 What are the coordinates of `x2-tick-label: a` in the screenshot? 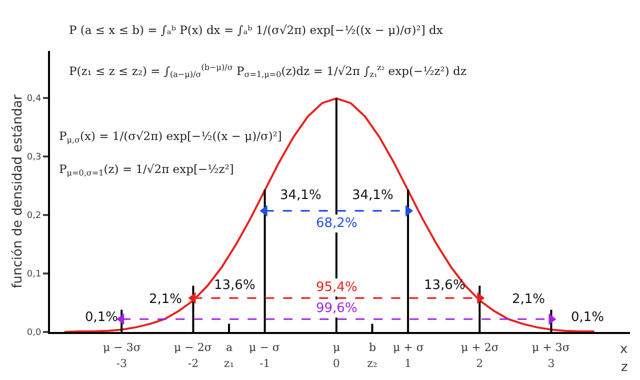 It's located at (229, 347).